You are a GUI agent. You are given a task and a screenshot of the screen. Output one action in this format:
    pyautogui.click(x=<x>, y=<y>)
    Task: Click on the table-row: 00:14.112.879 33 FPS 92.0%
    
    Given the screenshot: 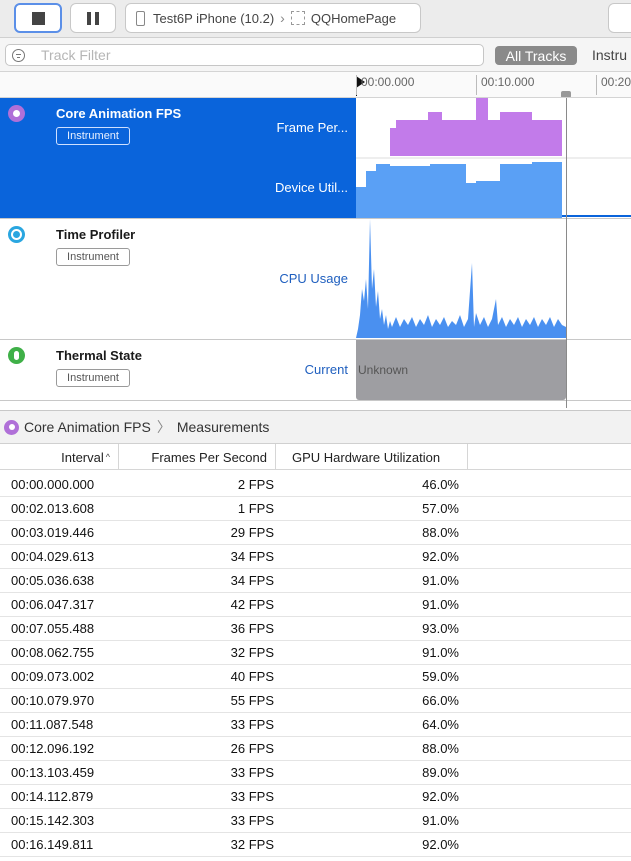 What is the action you would take?
    pyautogui.click(x=315, y=797)
    